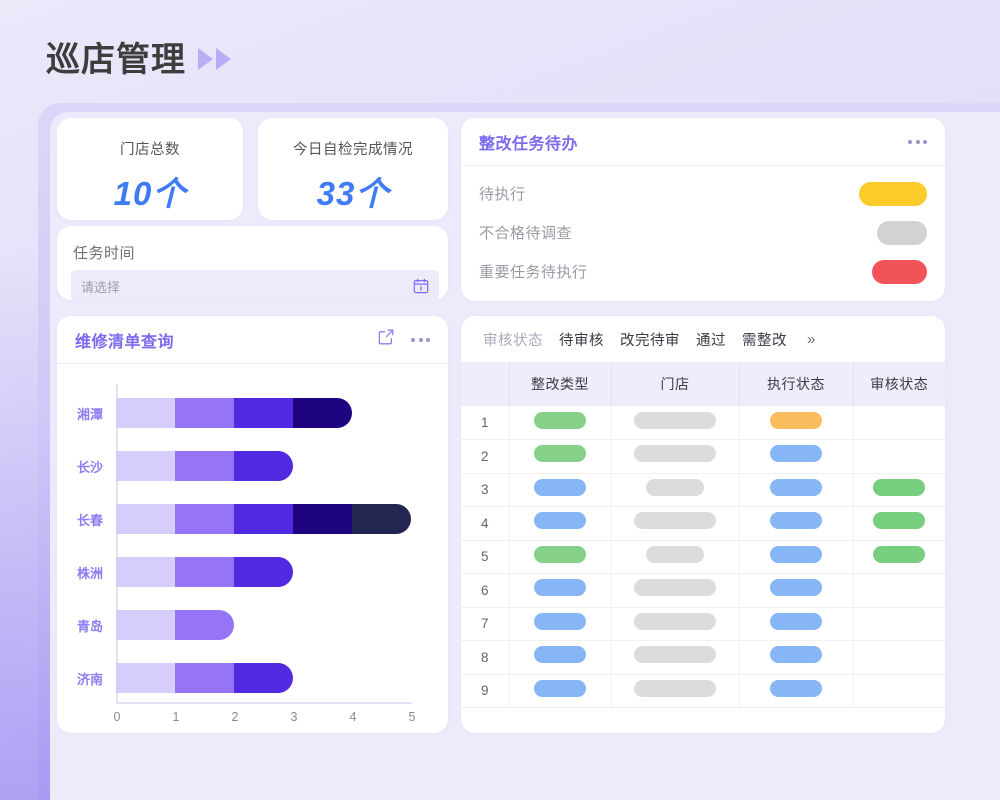 The height and width of the screenshot is (800, 1000). I want to click on task-time-input: 请选择, so click(255, 286).